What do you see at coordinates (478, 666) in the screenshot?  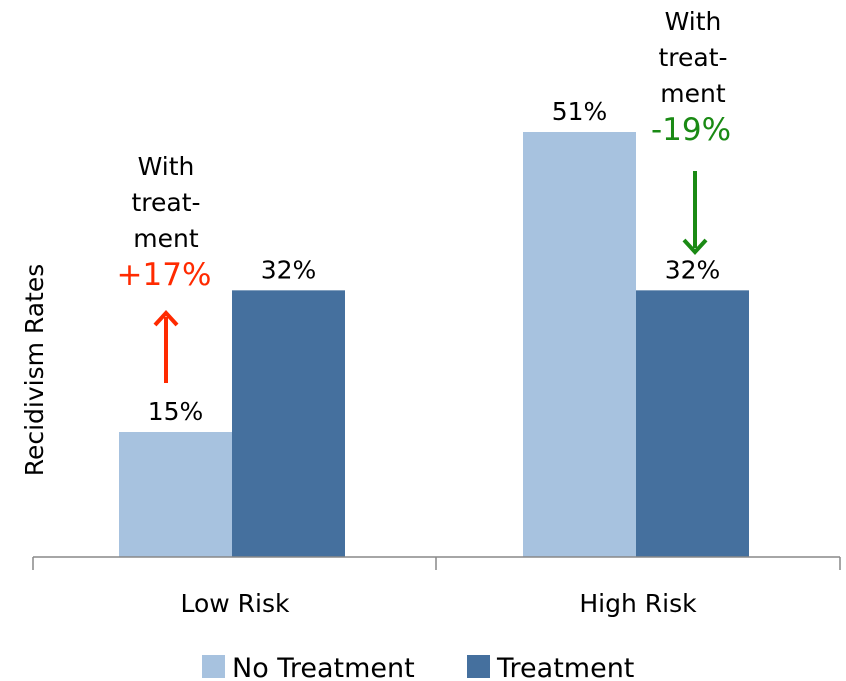 I see `legend-swatch-treatment` at bounding box center [478, 666].